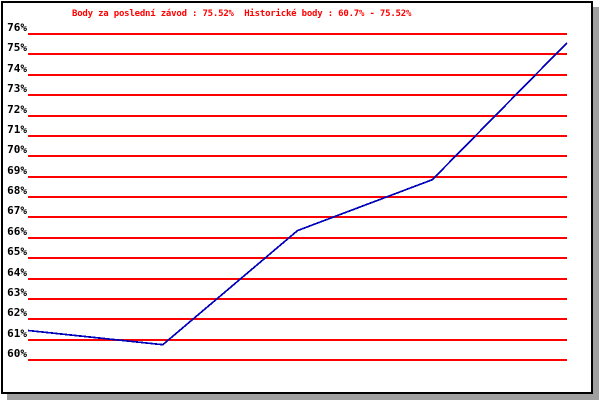 The image size is (600, 400). I want to click on y-tick-label: 61%, so click(17, 333).